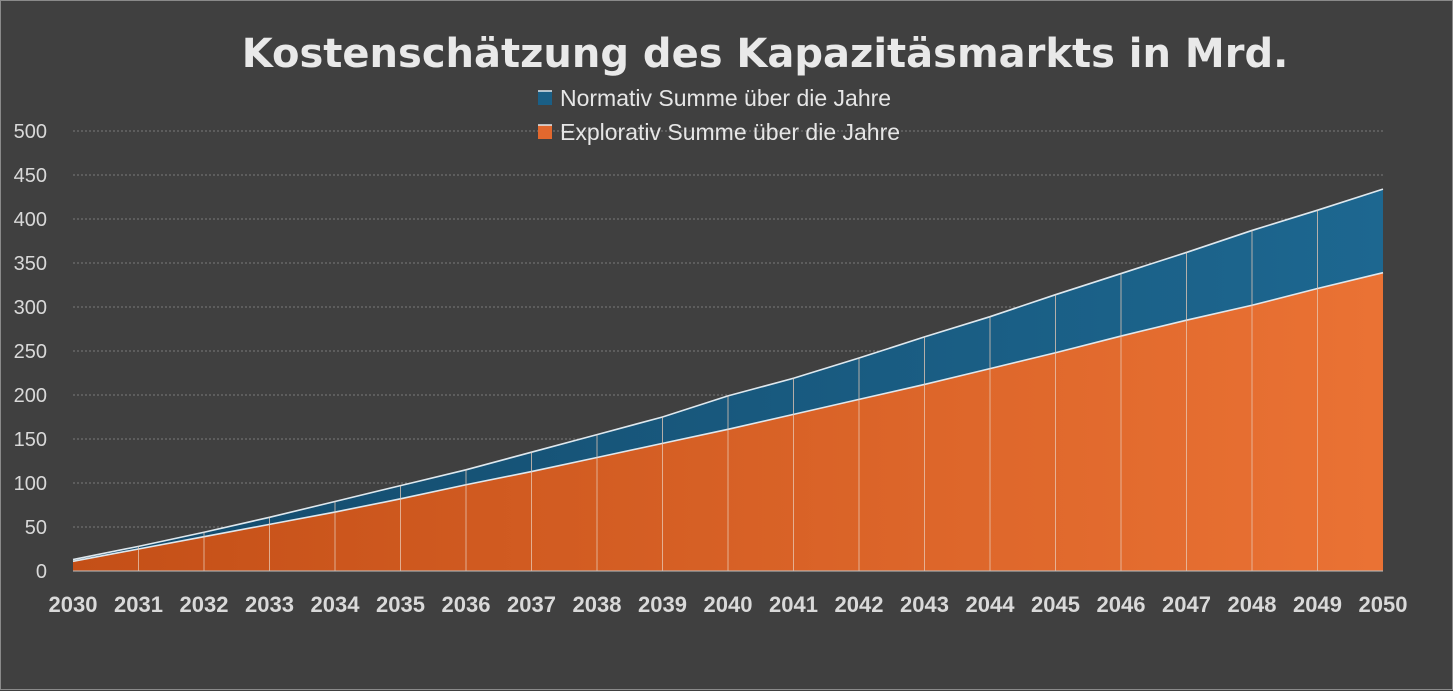  Describe the element at coordinates (269, 604) in the screenshot. I see `x-tick-label: 2033` at that location.